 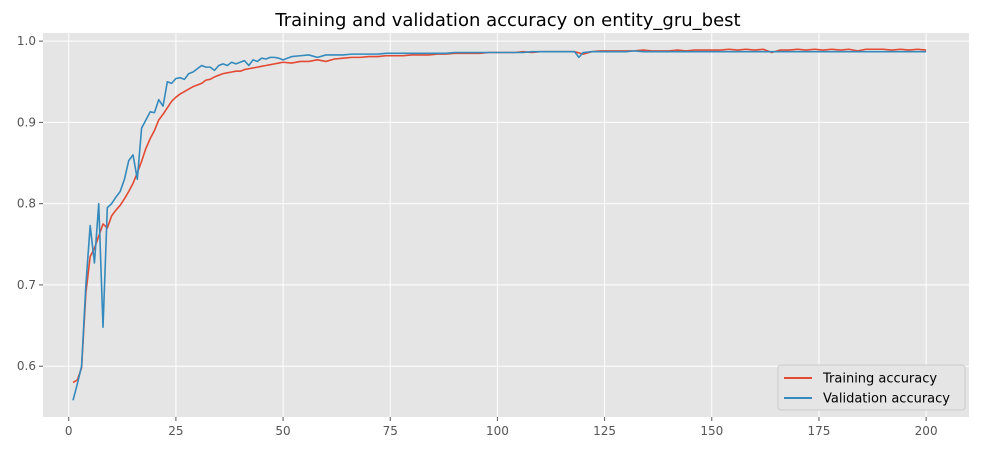 I want to click on x-tick-label: 175, so click(x=819, y=431).